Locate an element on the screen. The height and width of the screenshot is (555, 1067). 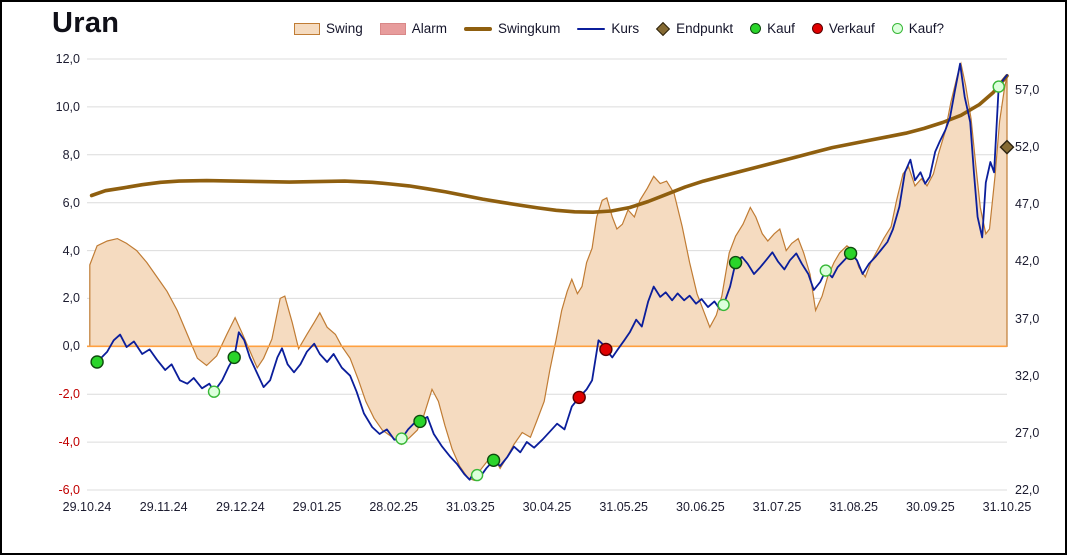
x-tick-label: 29.11.24 is located at coordinates (163, 507).